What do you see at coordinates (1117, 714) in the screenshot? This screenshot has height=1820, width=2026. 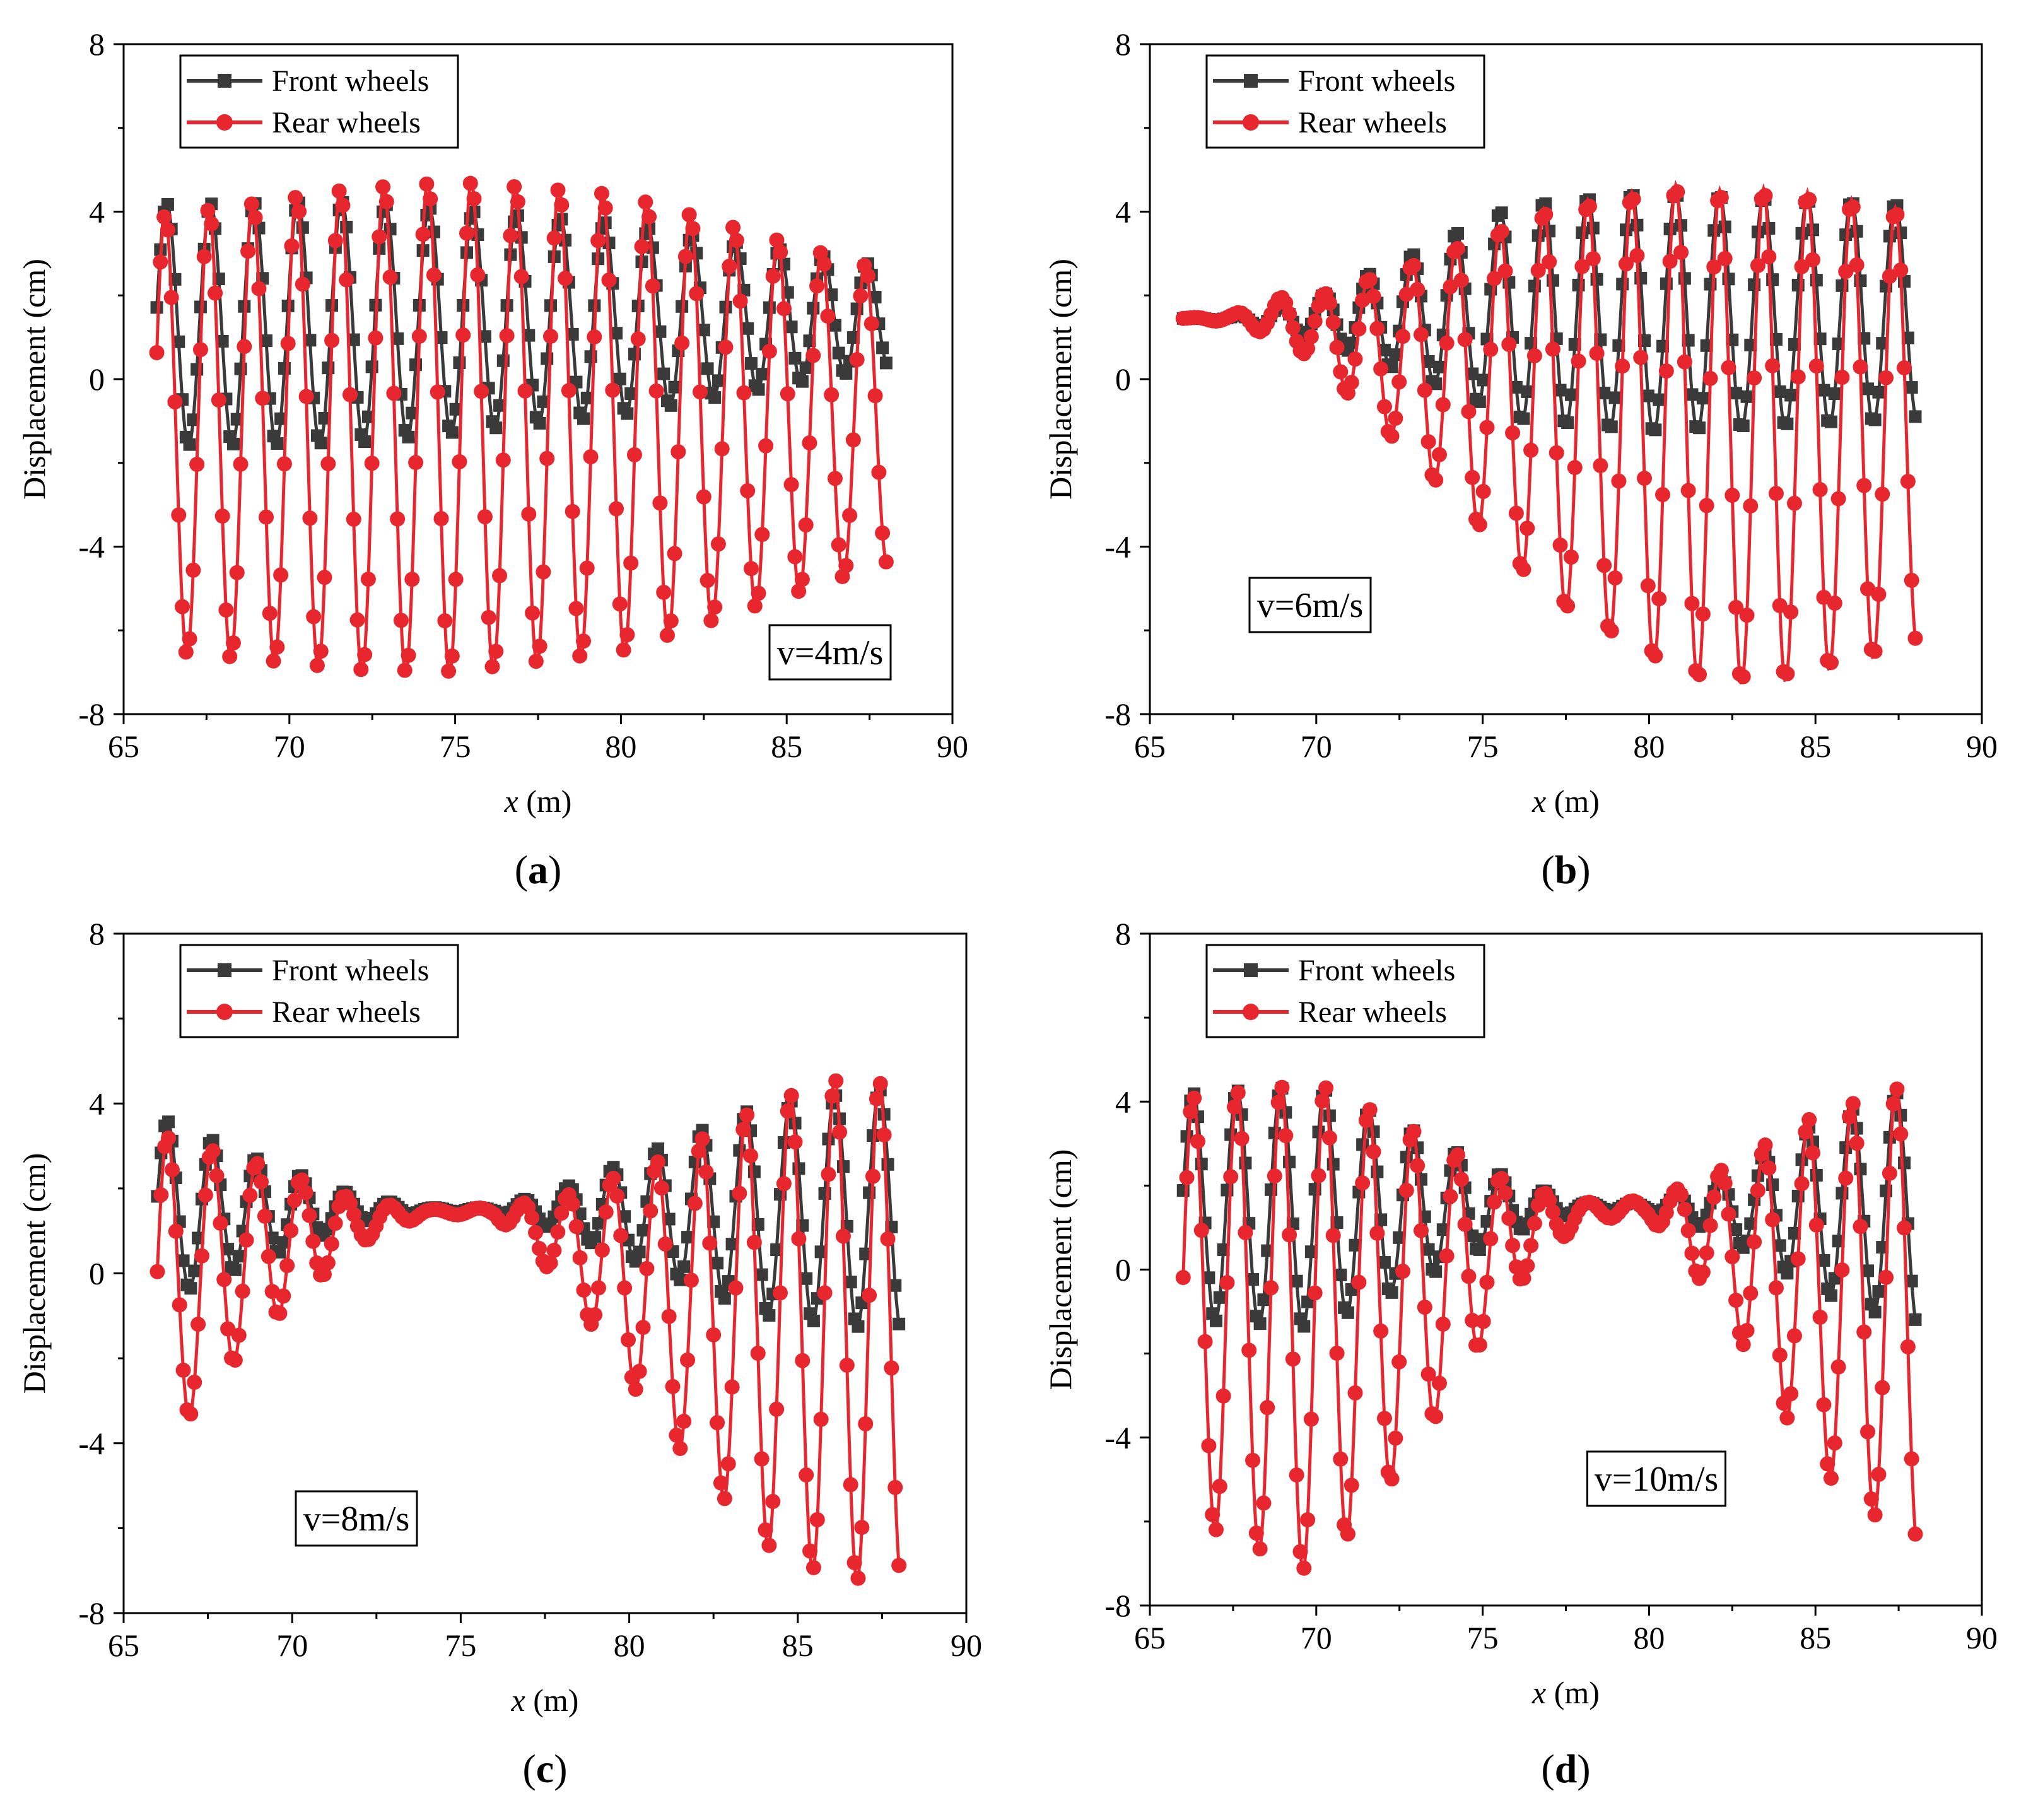 I see `y-tick-label: -8` at bounding box center [1117, 714].